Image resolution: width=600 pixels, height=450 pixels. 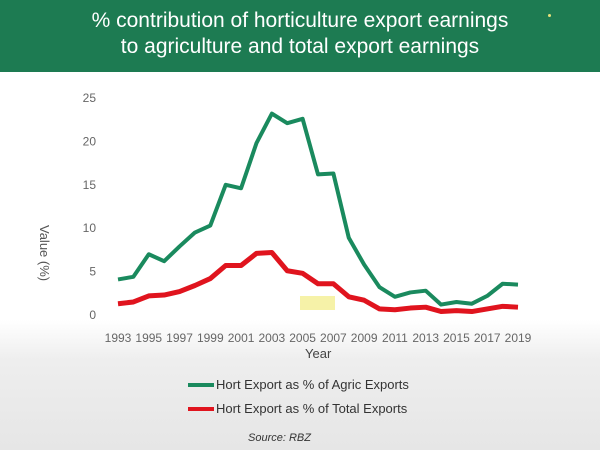 I want to click on legend-item-agric: Hort Export as % of Agric Exports, so click(x=298, y=384).